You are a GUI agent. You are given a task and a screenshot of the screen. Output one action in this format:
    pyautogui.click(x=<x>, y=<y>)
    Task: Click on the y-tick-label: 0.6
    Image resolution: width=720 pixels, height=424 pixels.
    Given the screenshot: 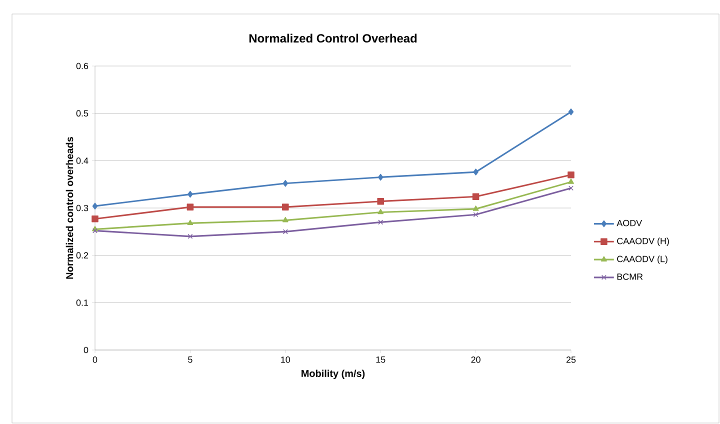 What is the action you would take?
    pyautogui.click(x=82, y=66)
    